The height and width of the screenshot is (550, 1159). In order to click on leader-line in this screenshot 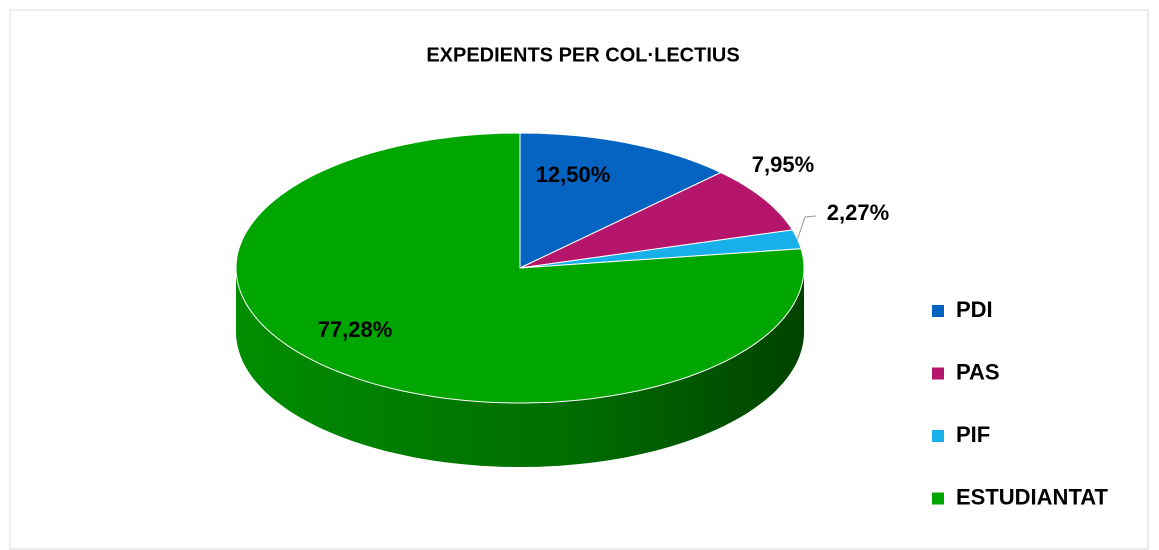, I will do `click(807, 227)`.